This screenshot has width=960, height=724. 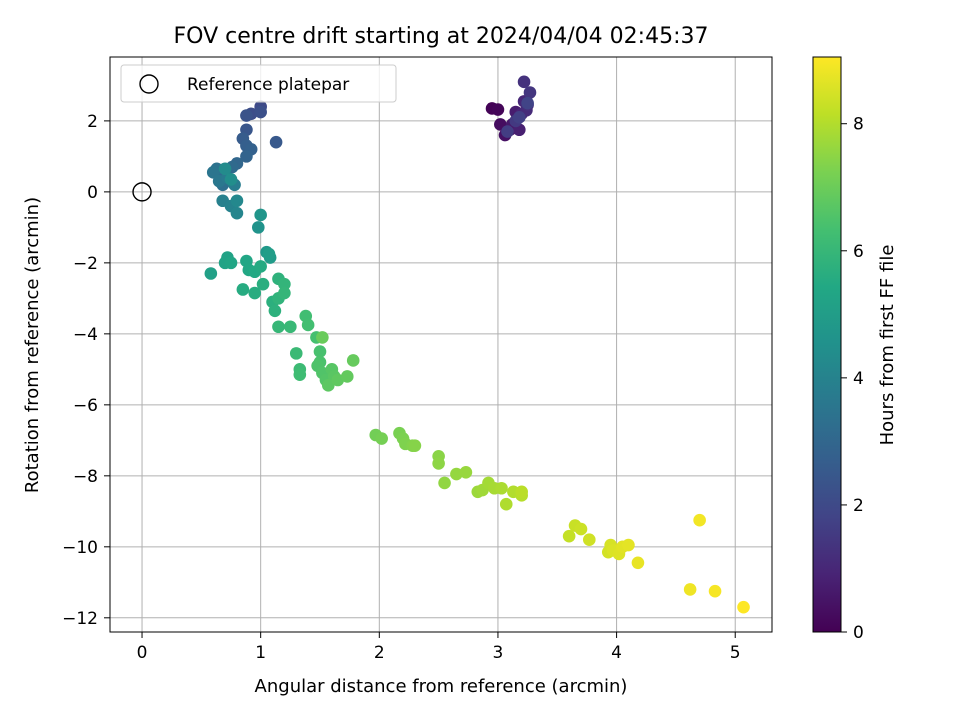 What do you see at coordinates (858, 125) in the screenshot?
I see `colorbar-tick-label: 8` at bounding box center [858, 125].